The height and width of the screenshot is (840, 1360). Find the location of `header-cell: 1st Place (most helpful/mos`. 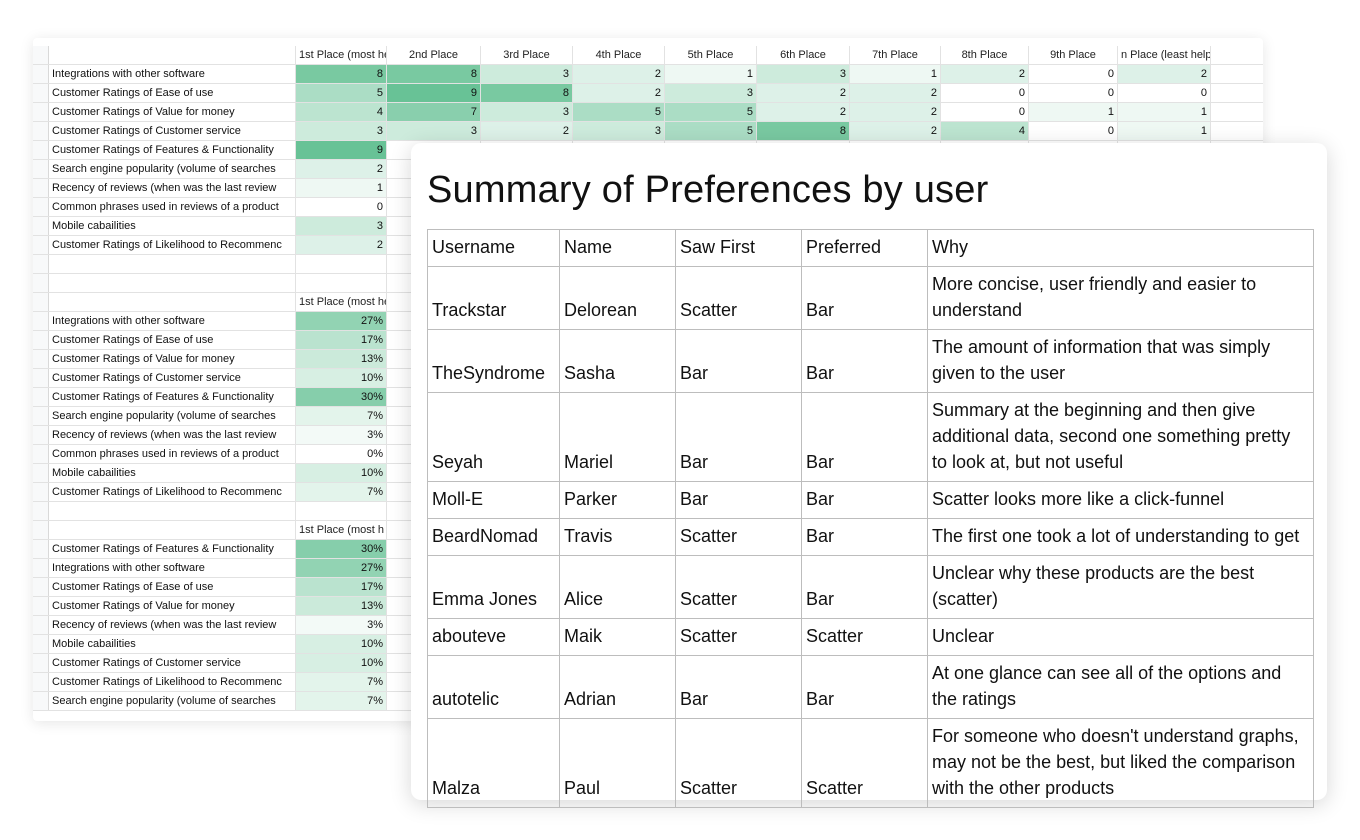

header-cell: 1st Place (most helpful/mos is located at coordinates (341, 55).